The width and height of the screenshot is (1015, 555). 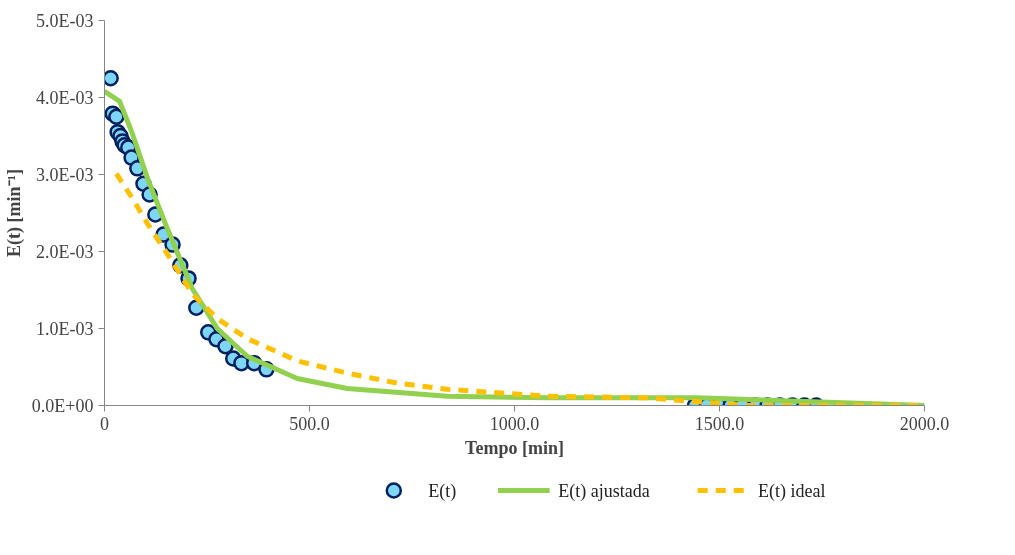 I want to click on y-tick-label: 1.0E-03, so click(x=65, y=328).